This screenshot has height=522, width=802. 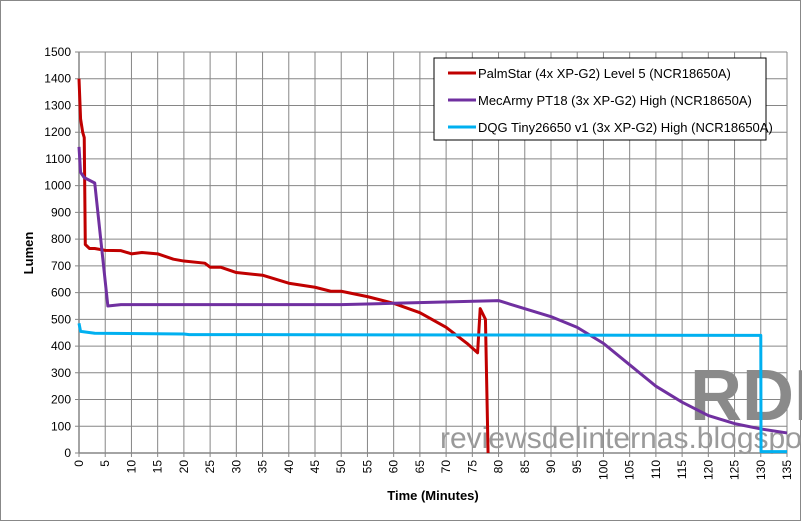 What do you see at coordinates (621, 405) in the screenshot?
I see `watermark: RDL reviewsdelinternas.blogspot.com` at bounding box center [621, 405].